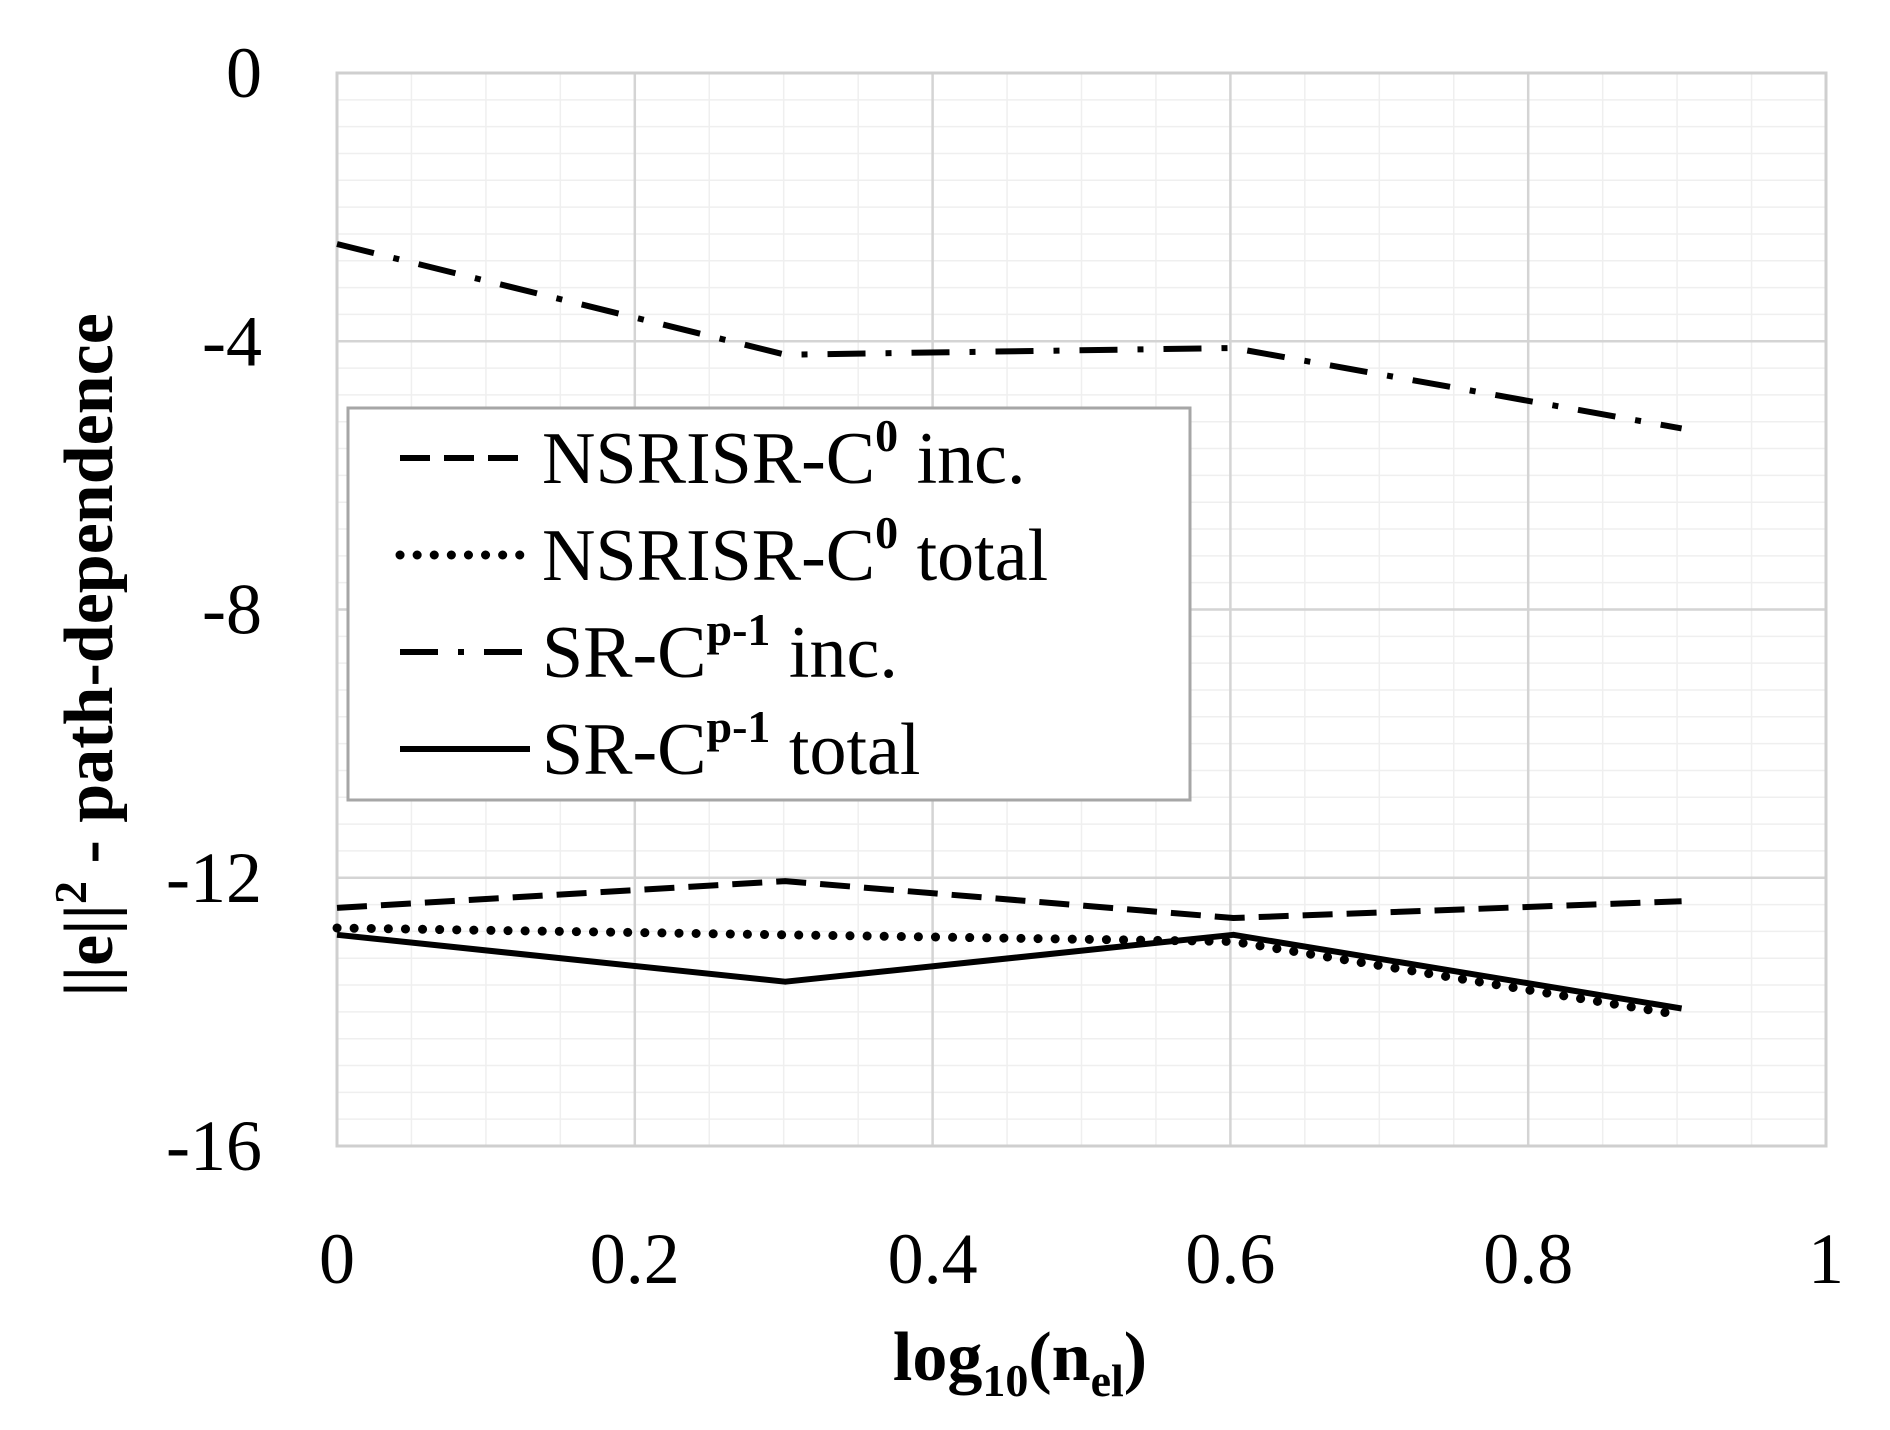  What do you see at coordinates (731, 746) in the screenshot?
I see `legend-label-sr-cp1-total: SR-Cp-1 total` at bounding box center [731, 746].